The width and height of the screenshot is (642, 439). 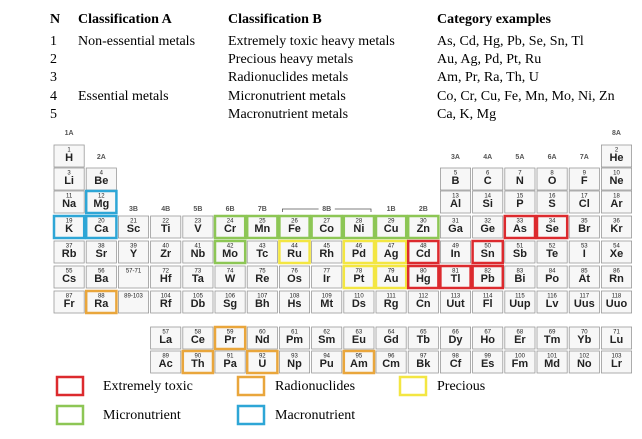 I want to click on atomic-number: 45, so click(x=326, y=247).